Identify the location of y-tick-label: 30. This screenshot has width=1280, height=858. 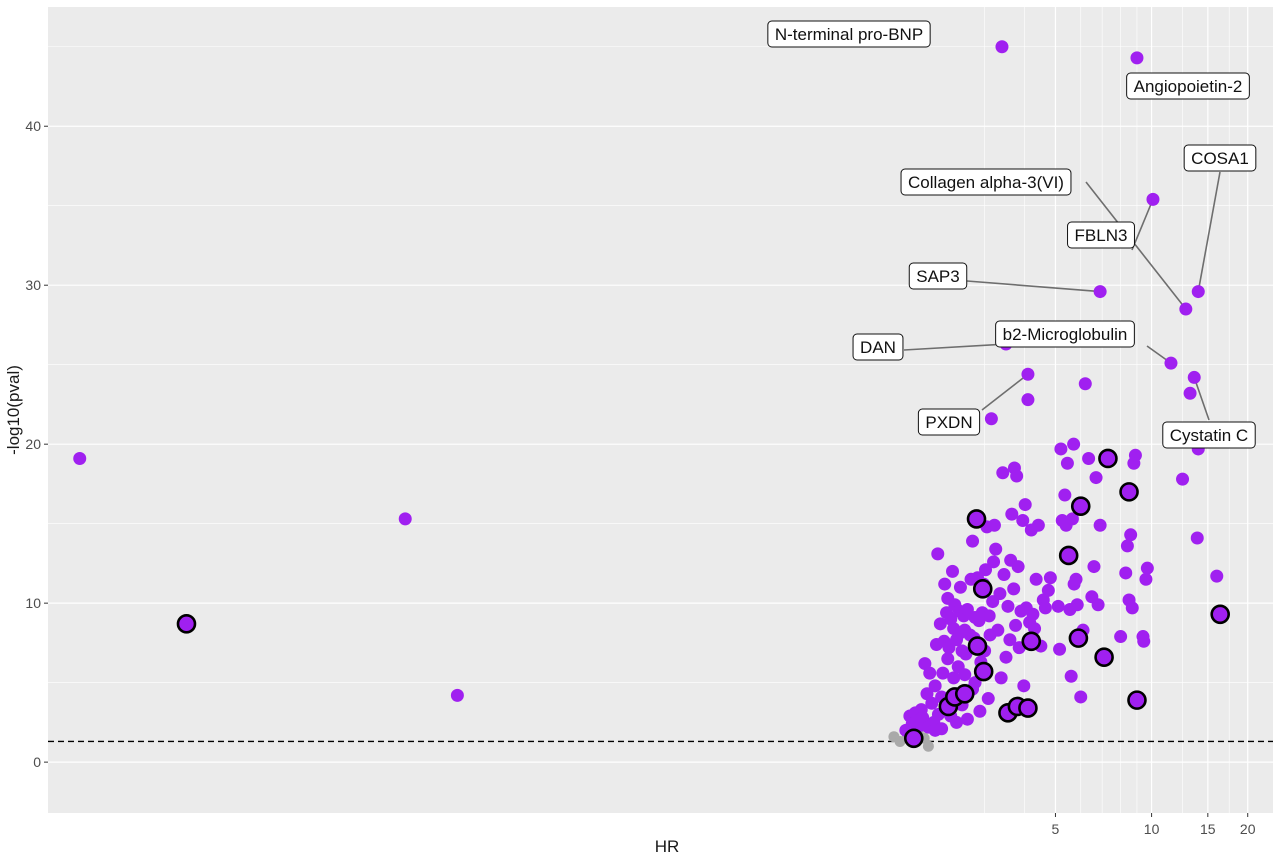
(33, 285).